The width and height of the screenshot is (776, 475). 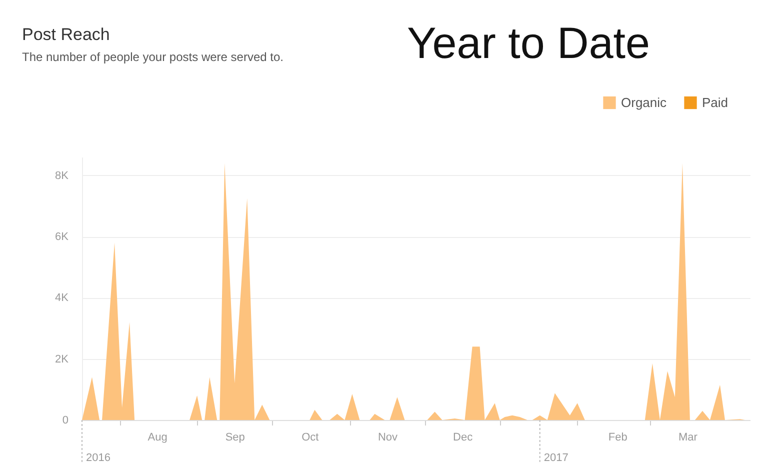 What do you see at coordinates (62, 359) in the screenshot?
I see `y-tick-label: 2K` at bounding box center [62, 359].